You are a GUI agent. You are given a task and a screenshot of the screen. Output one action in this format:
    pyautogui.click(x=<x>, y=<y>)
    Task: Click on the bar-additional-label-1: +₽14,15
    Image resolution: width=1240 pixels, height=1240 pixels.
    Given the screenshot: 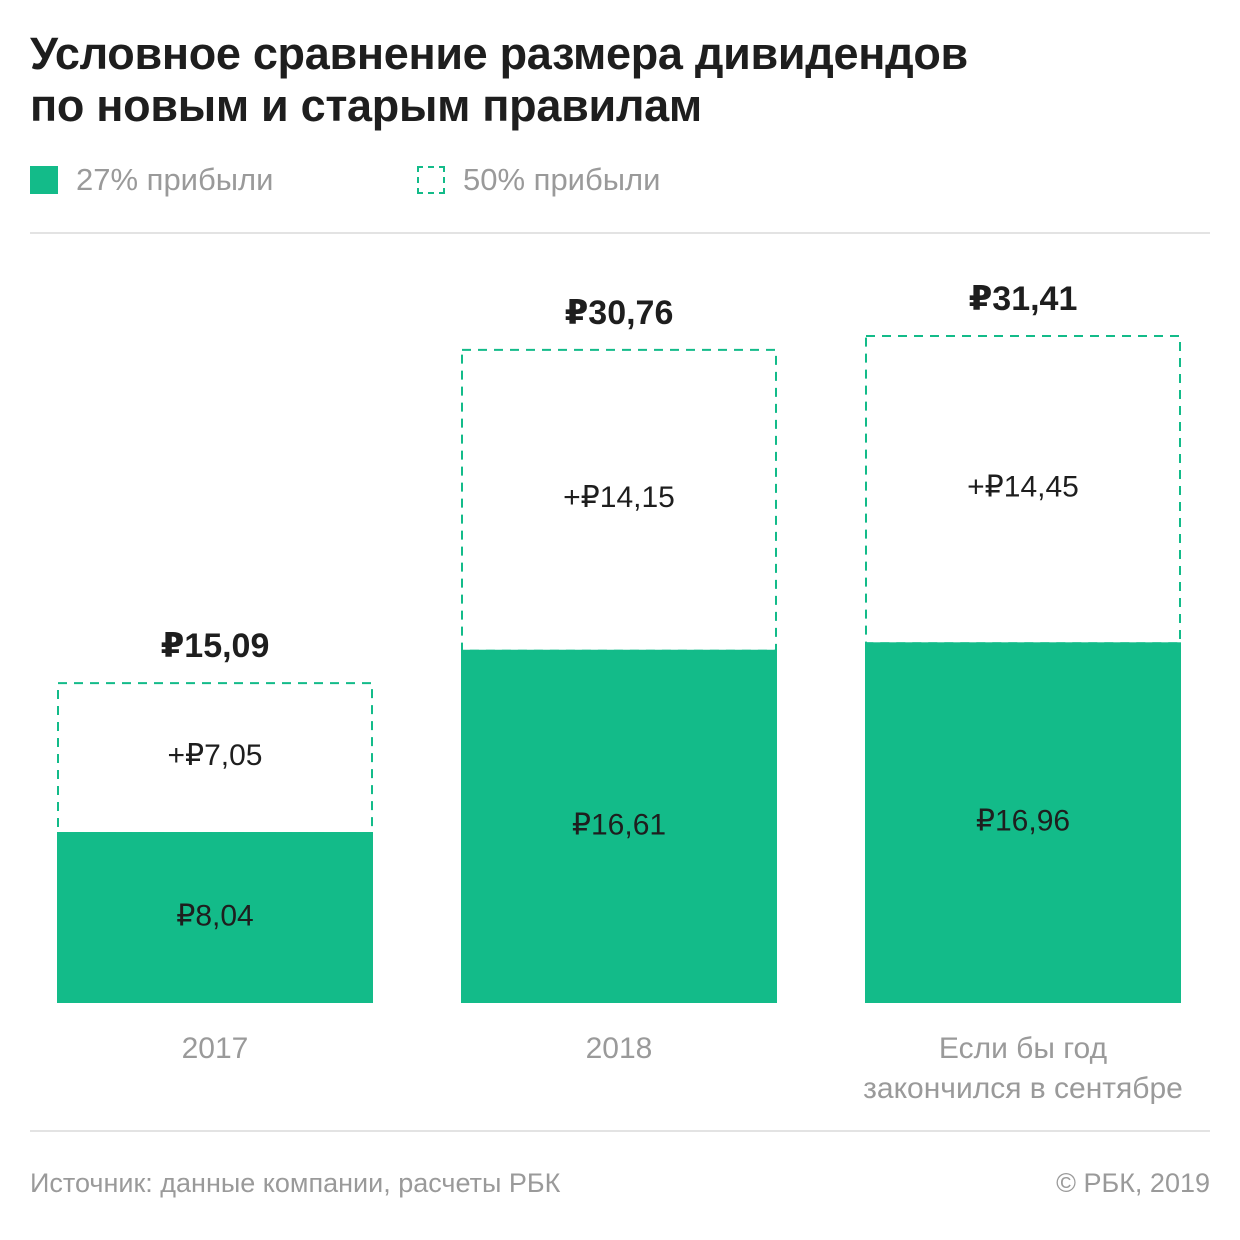 What is the action you would take?
    pyautogui.click(x=619, y=497)
    